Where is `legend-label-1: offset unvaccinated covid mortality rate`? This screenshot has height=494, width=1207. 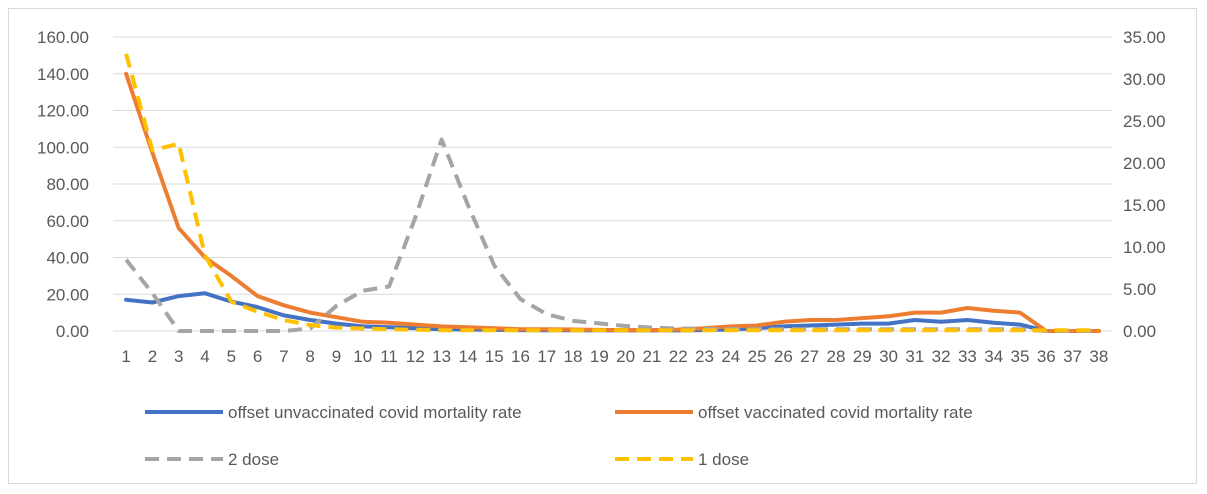
legend-label-1: offset unvaccinated covid mortality rate is located at coordinates (375, 412).